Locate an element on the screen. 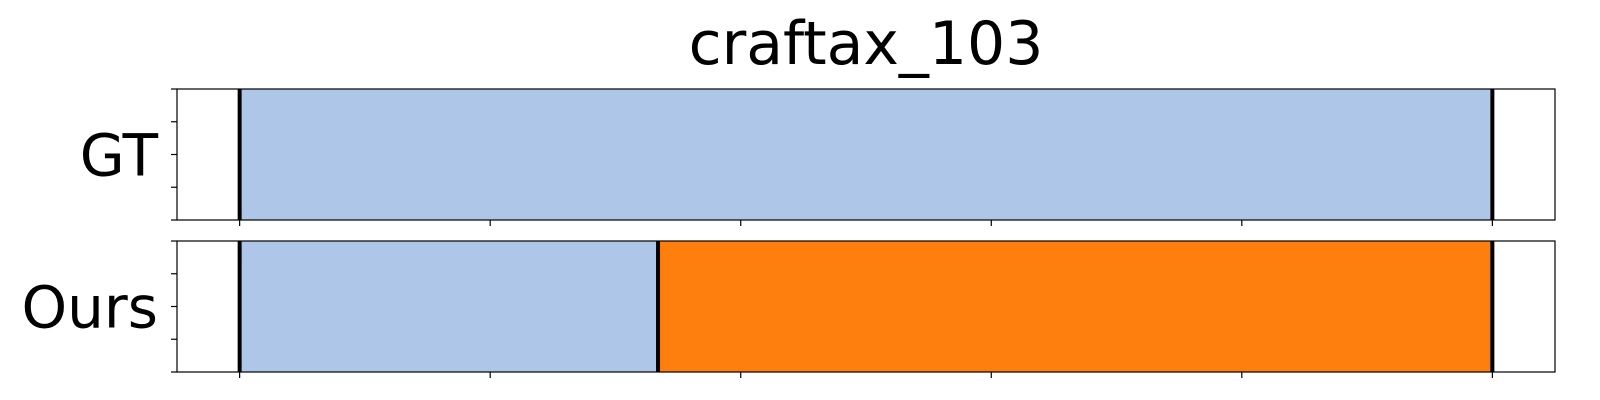 Image resolution: width=1600 pixels, height=400 pixels. chart-title: craftax_103 is located at coordinates (866, 44).